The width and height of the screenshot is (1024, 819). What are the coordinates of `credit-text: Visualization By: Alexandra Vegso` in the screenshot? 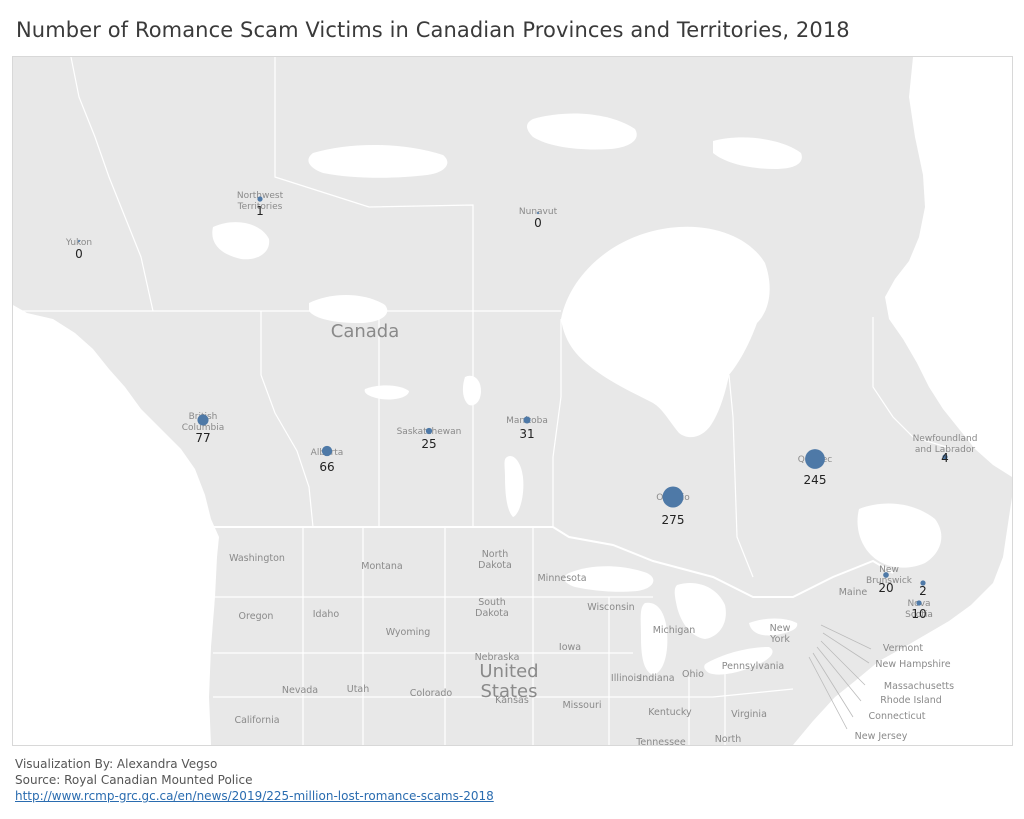 It's located at (116, 764).